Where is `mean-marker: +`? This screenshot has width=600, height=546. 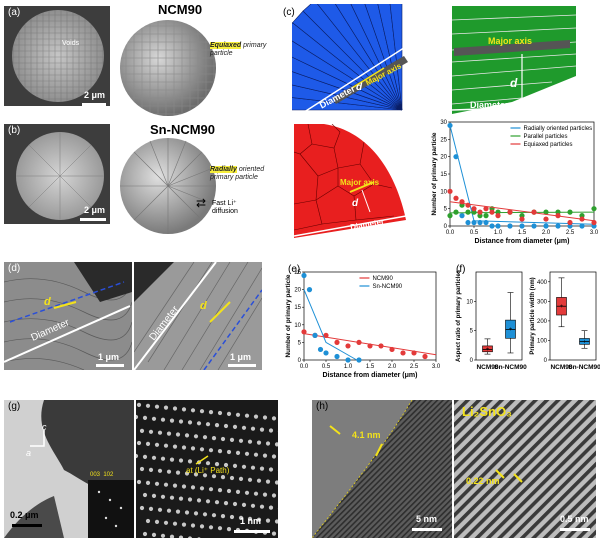 mean-marker: + is located at coordinates (562, 307).